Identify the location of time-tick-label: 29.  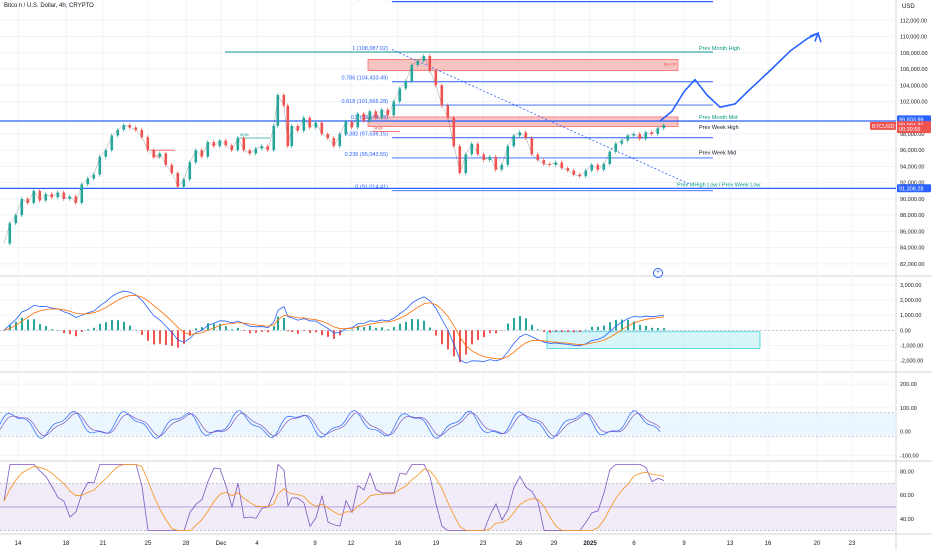
(554, 544).